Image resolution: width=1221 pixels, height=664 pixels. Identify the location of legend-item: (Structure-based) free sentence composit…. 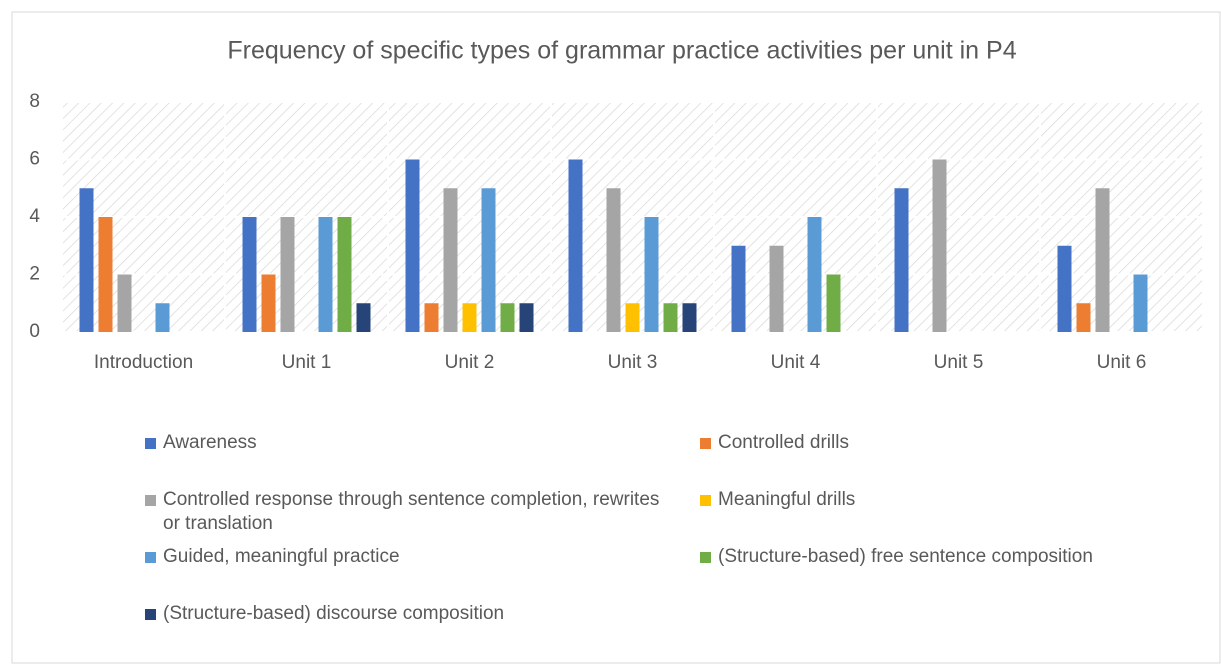
(950, 557).